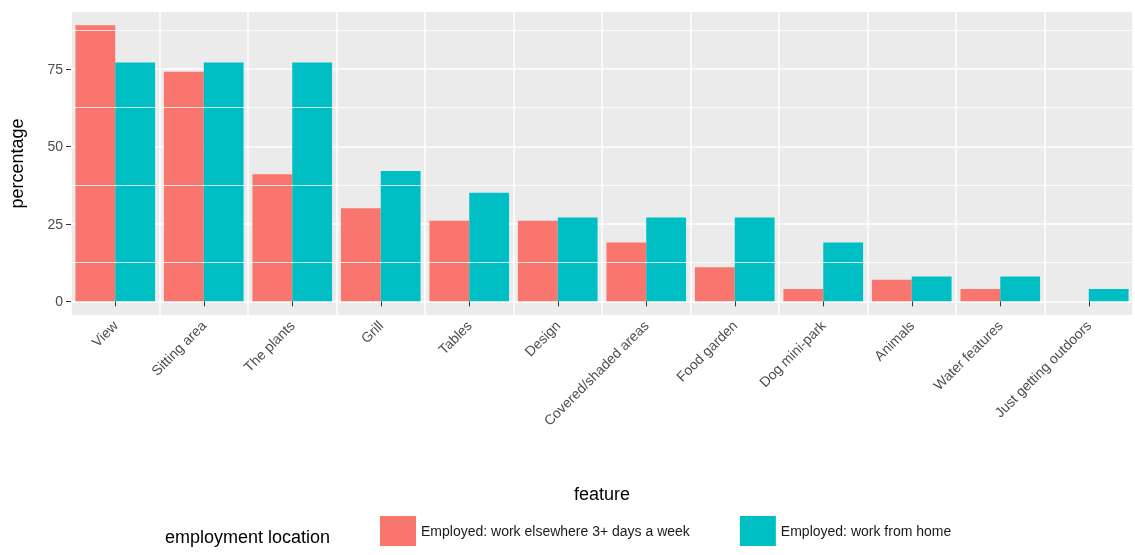  Describe the element at coordinates (59, 301) in the screenshot. I see `y-tick-label: 0` at that location.